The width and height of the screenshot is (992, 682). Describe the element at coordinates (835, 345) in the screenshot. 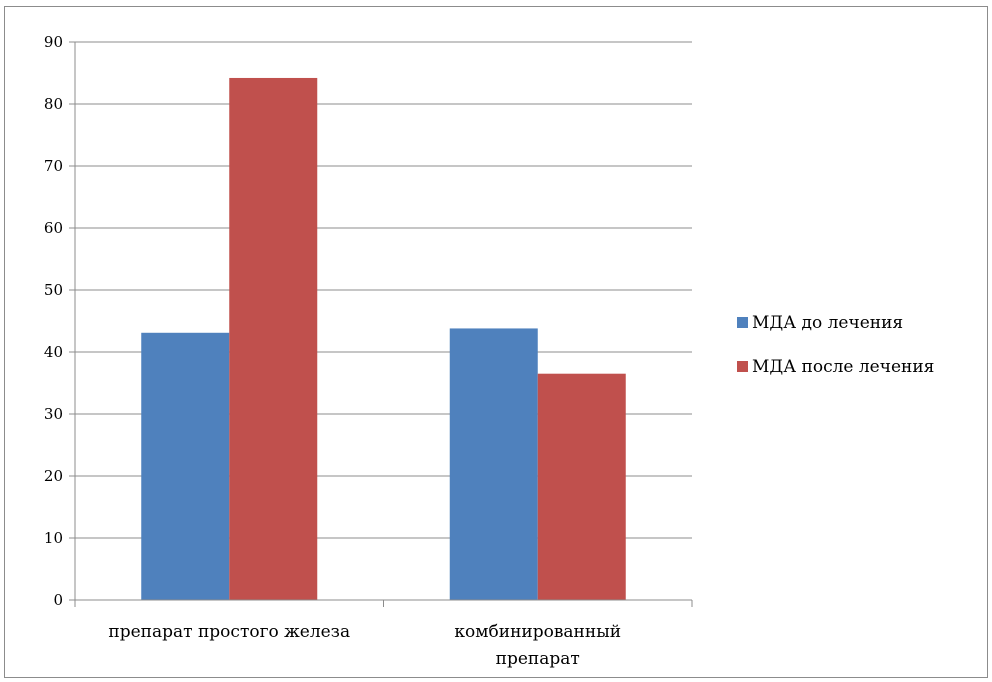

I see `legend: МДА до лечения МДА после лечения` at that location.